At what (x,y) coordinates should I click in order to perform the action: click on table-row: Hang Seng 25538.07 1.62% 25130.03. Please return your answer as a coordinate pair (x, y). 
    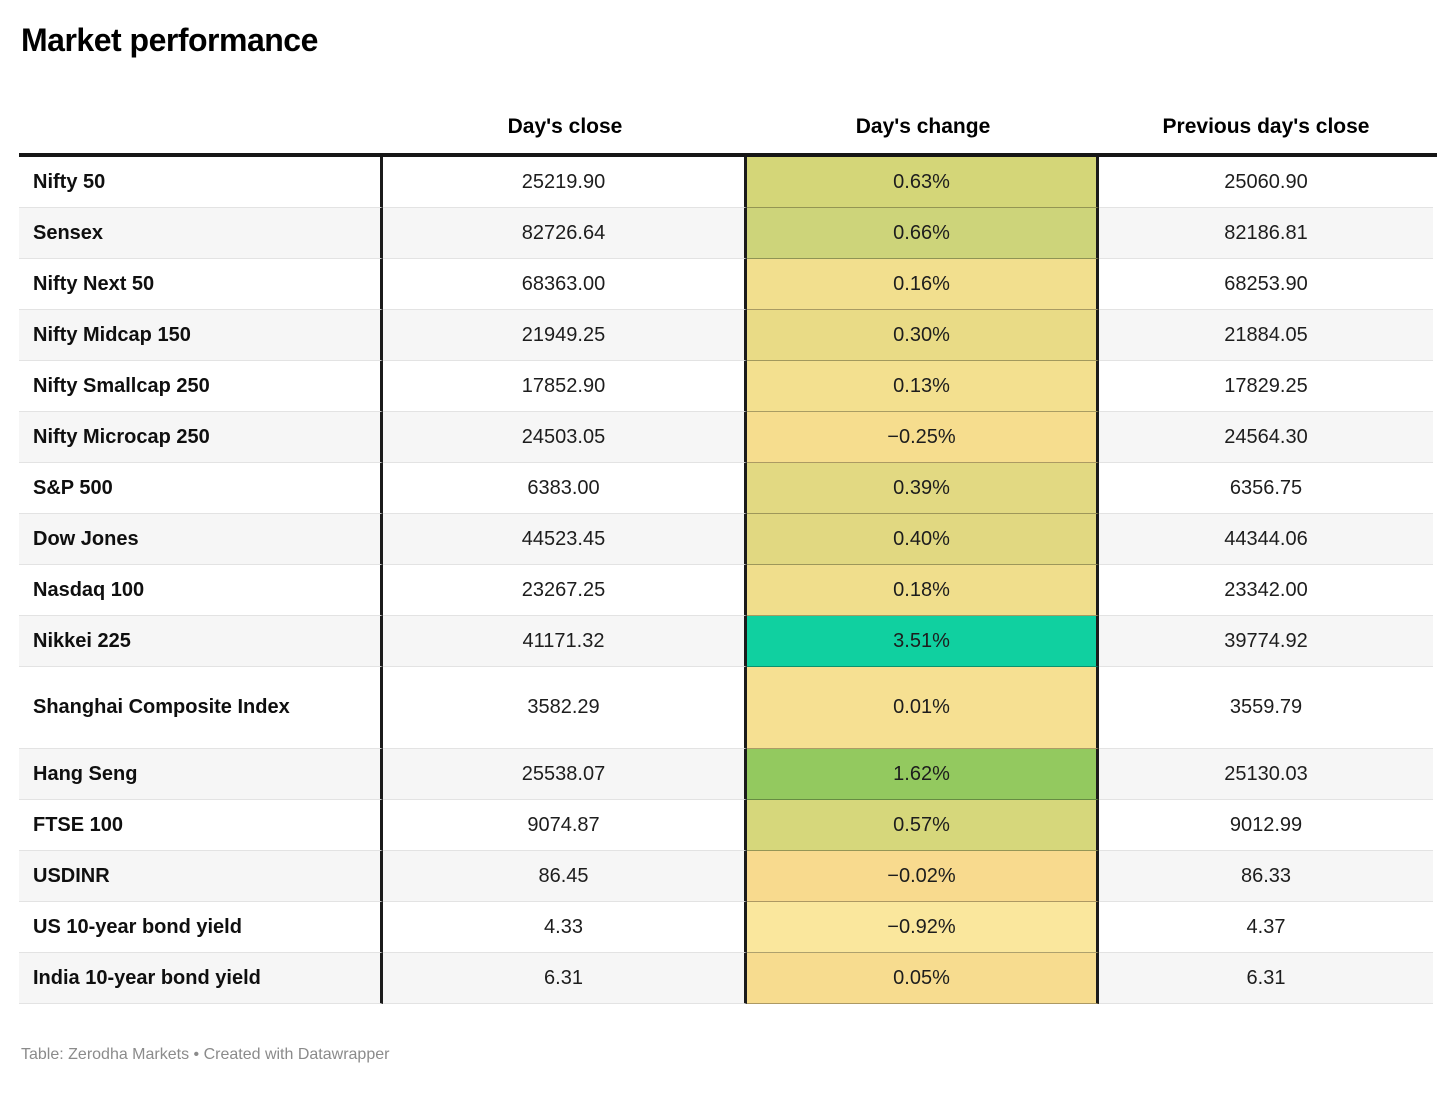
    Looking at the image, I should click on (728, 774).